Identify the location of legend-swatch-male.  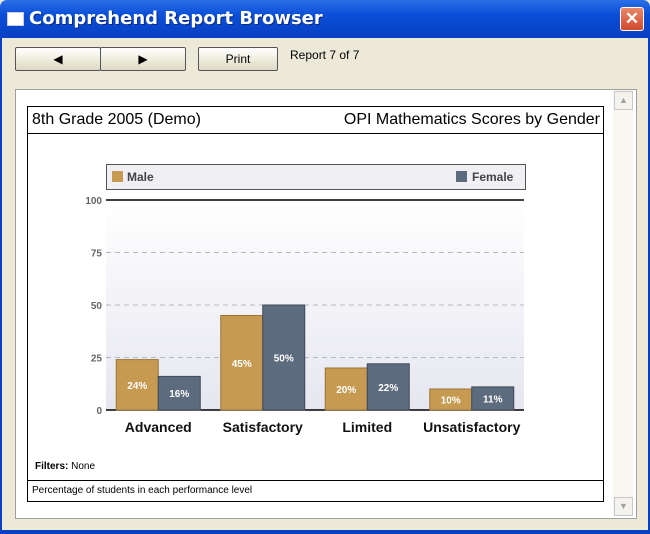
(117, 176).